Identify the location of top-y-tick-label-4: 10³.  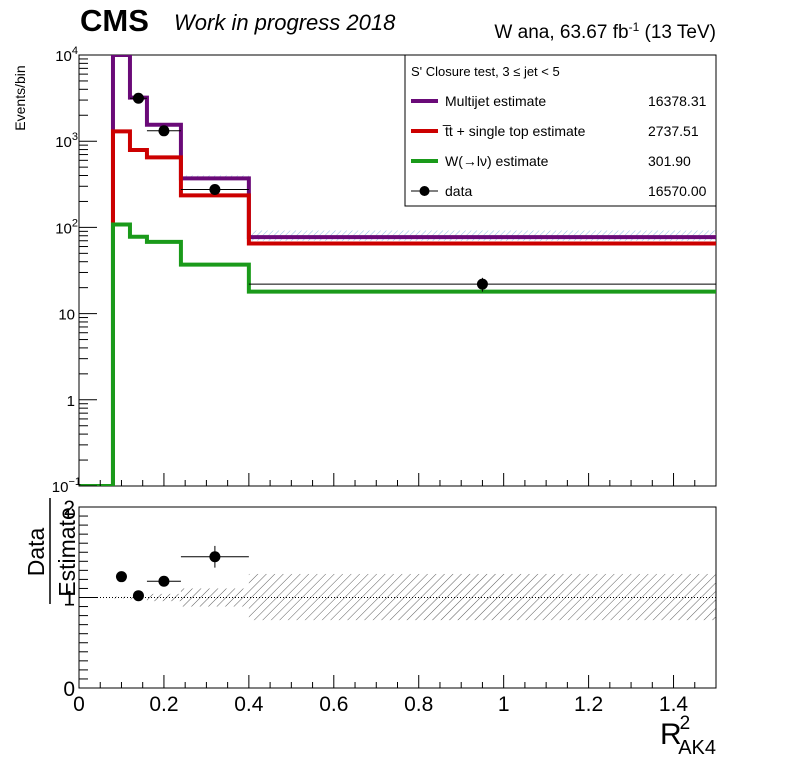
(66, 141).